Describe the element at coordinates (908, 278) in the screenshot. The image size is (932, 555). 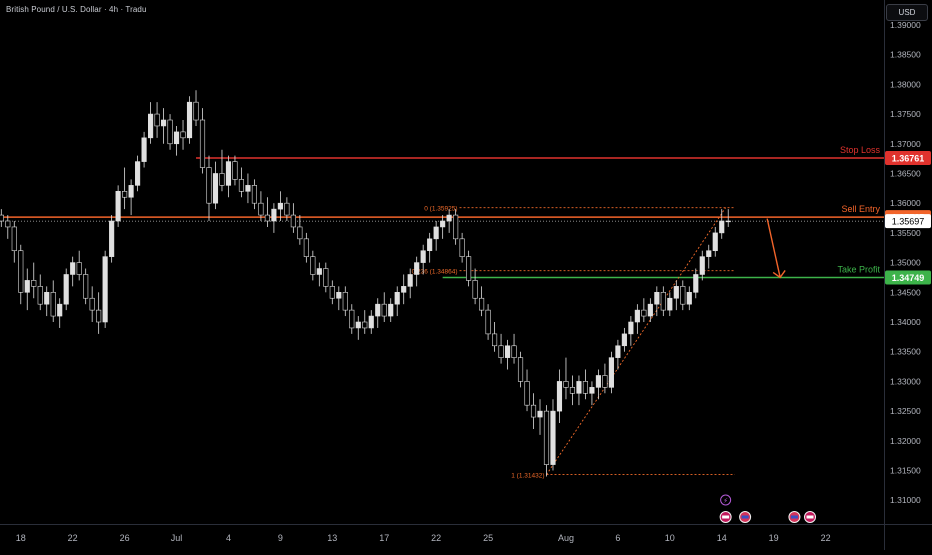
I see `level-price-label: 1.34749` at that location.